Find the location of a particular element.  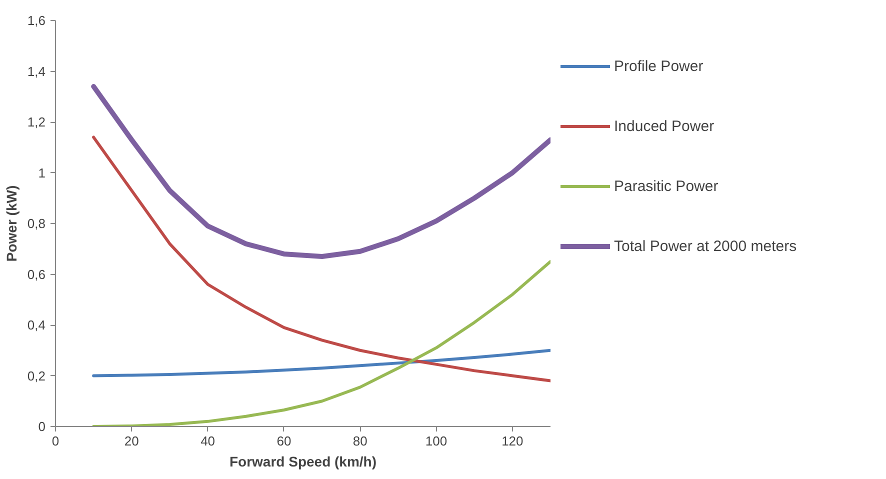

y-tick-label: 0,2 is located at coordinates (36, 376).